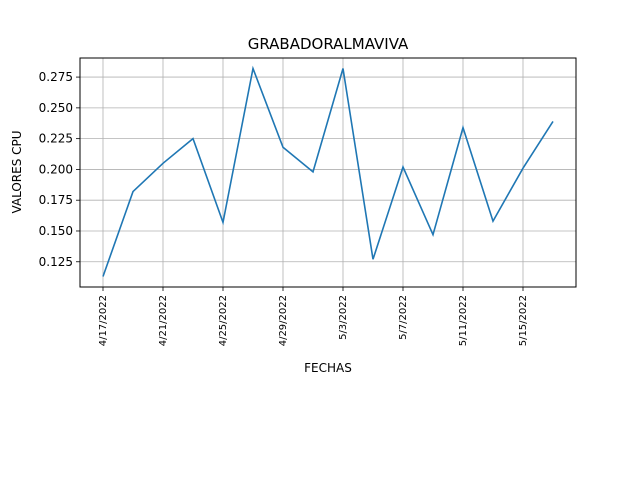 Image resolution: width=640 pixels, height=480 pixels. I want to click on x-axis-label: FECHAS, so click(328, 368).